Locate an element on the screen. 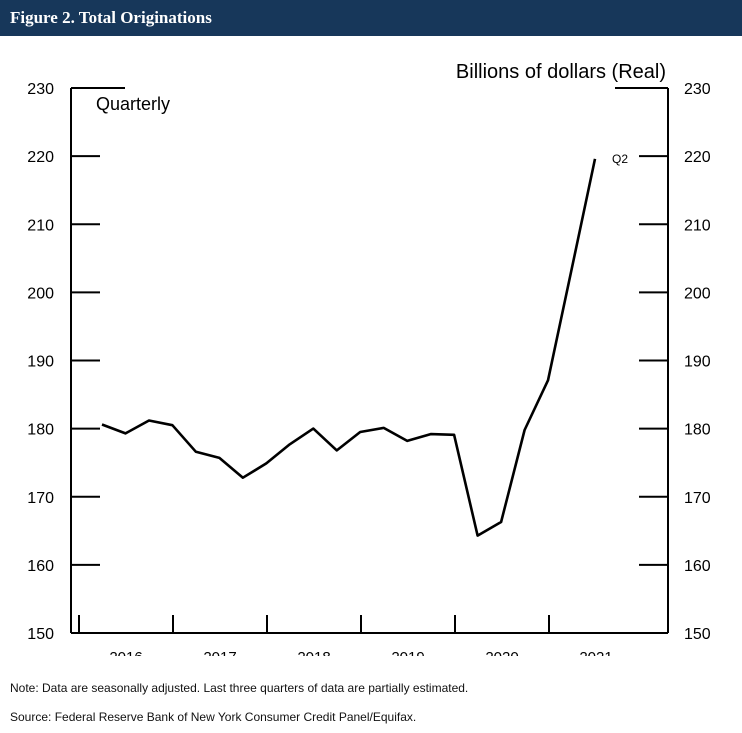 This screenshot has height=733, width=742. y-tick-label-left: 190 is located at coordinates (40, 362).